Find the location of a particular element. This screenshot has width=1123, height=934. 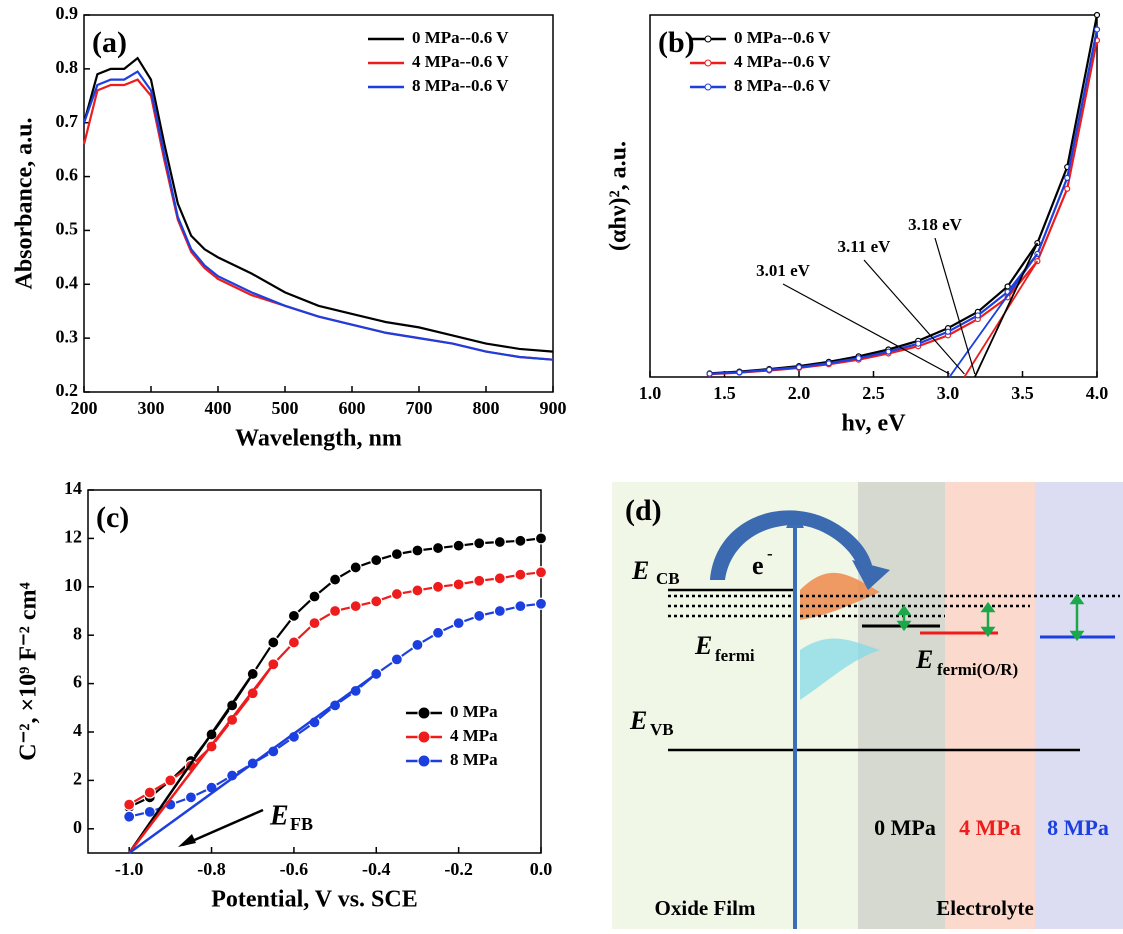

annotation: E is located at coordinates (279, 815).